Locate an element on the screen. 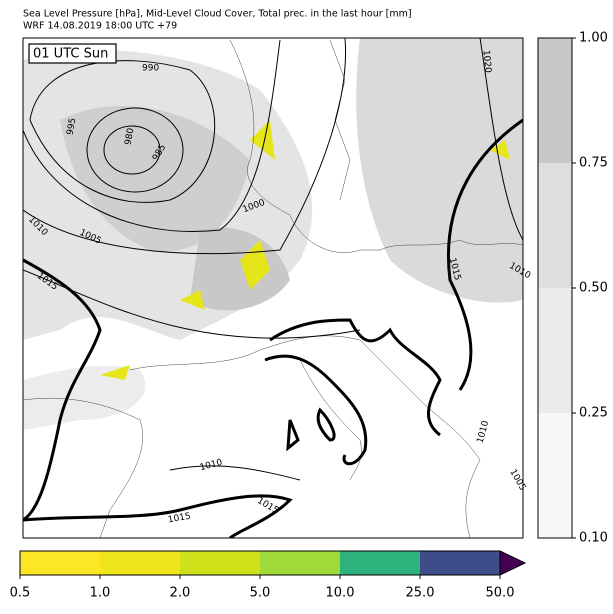  tick-label: 10.0 is located at coordinates (340, 593).